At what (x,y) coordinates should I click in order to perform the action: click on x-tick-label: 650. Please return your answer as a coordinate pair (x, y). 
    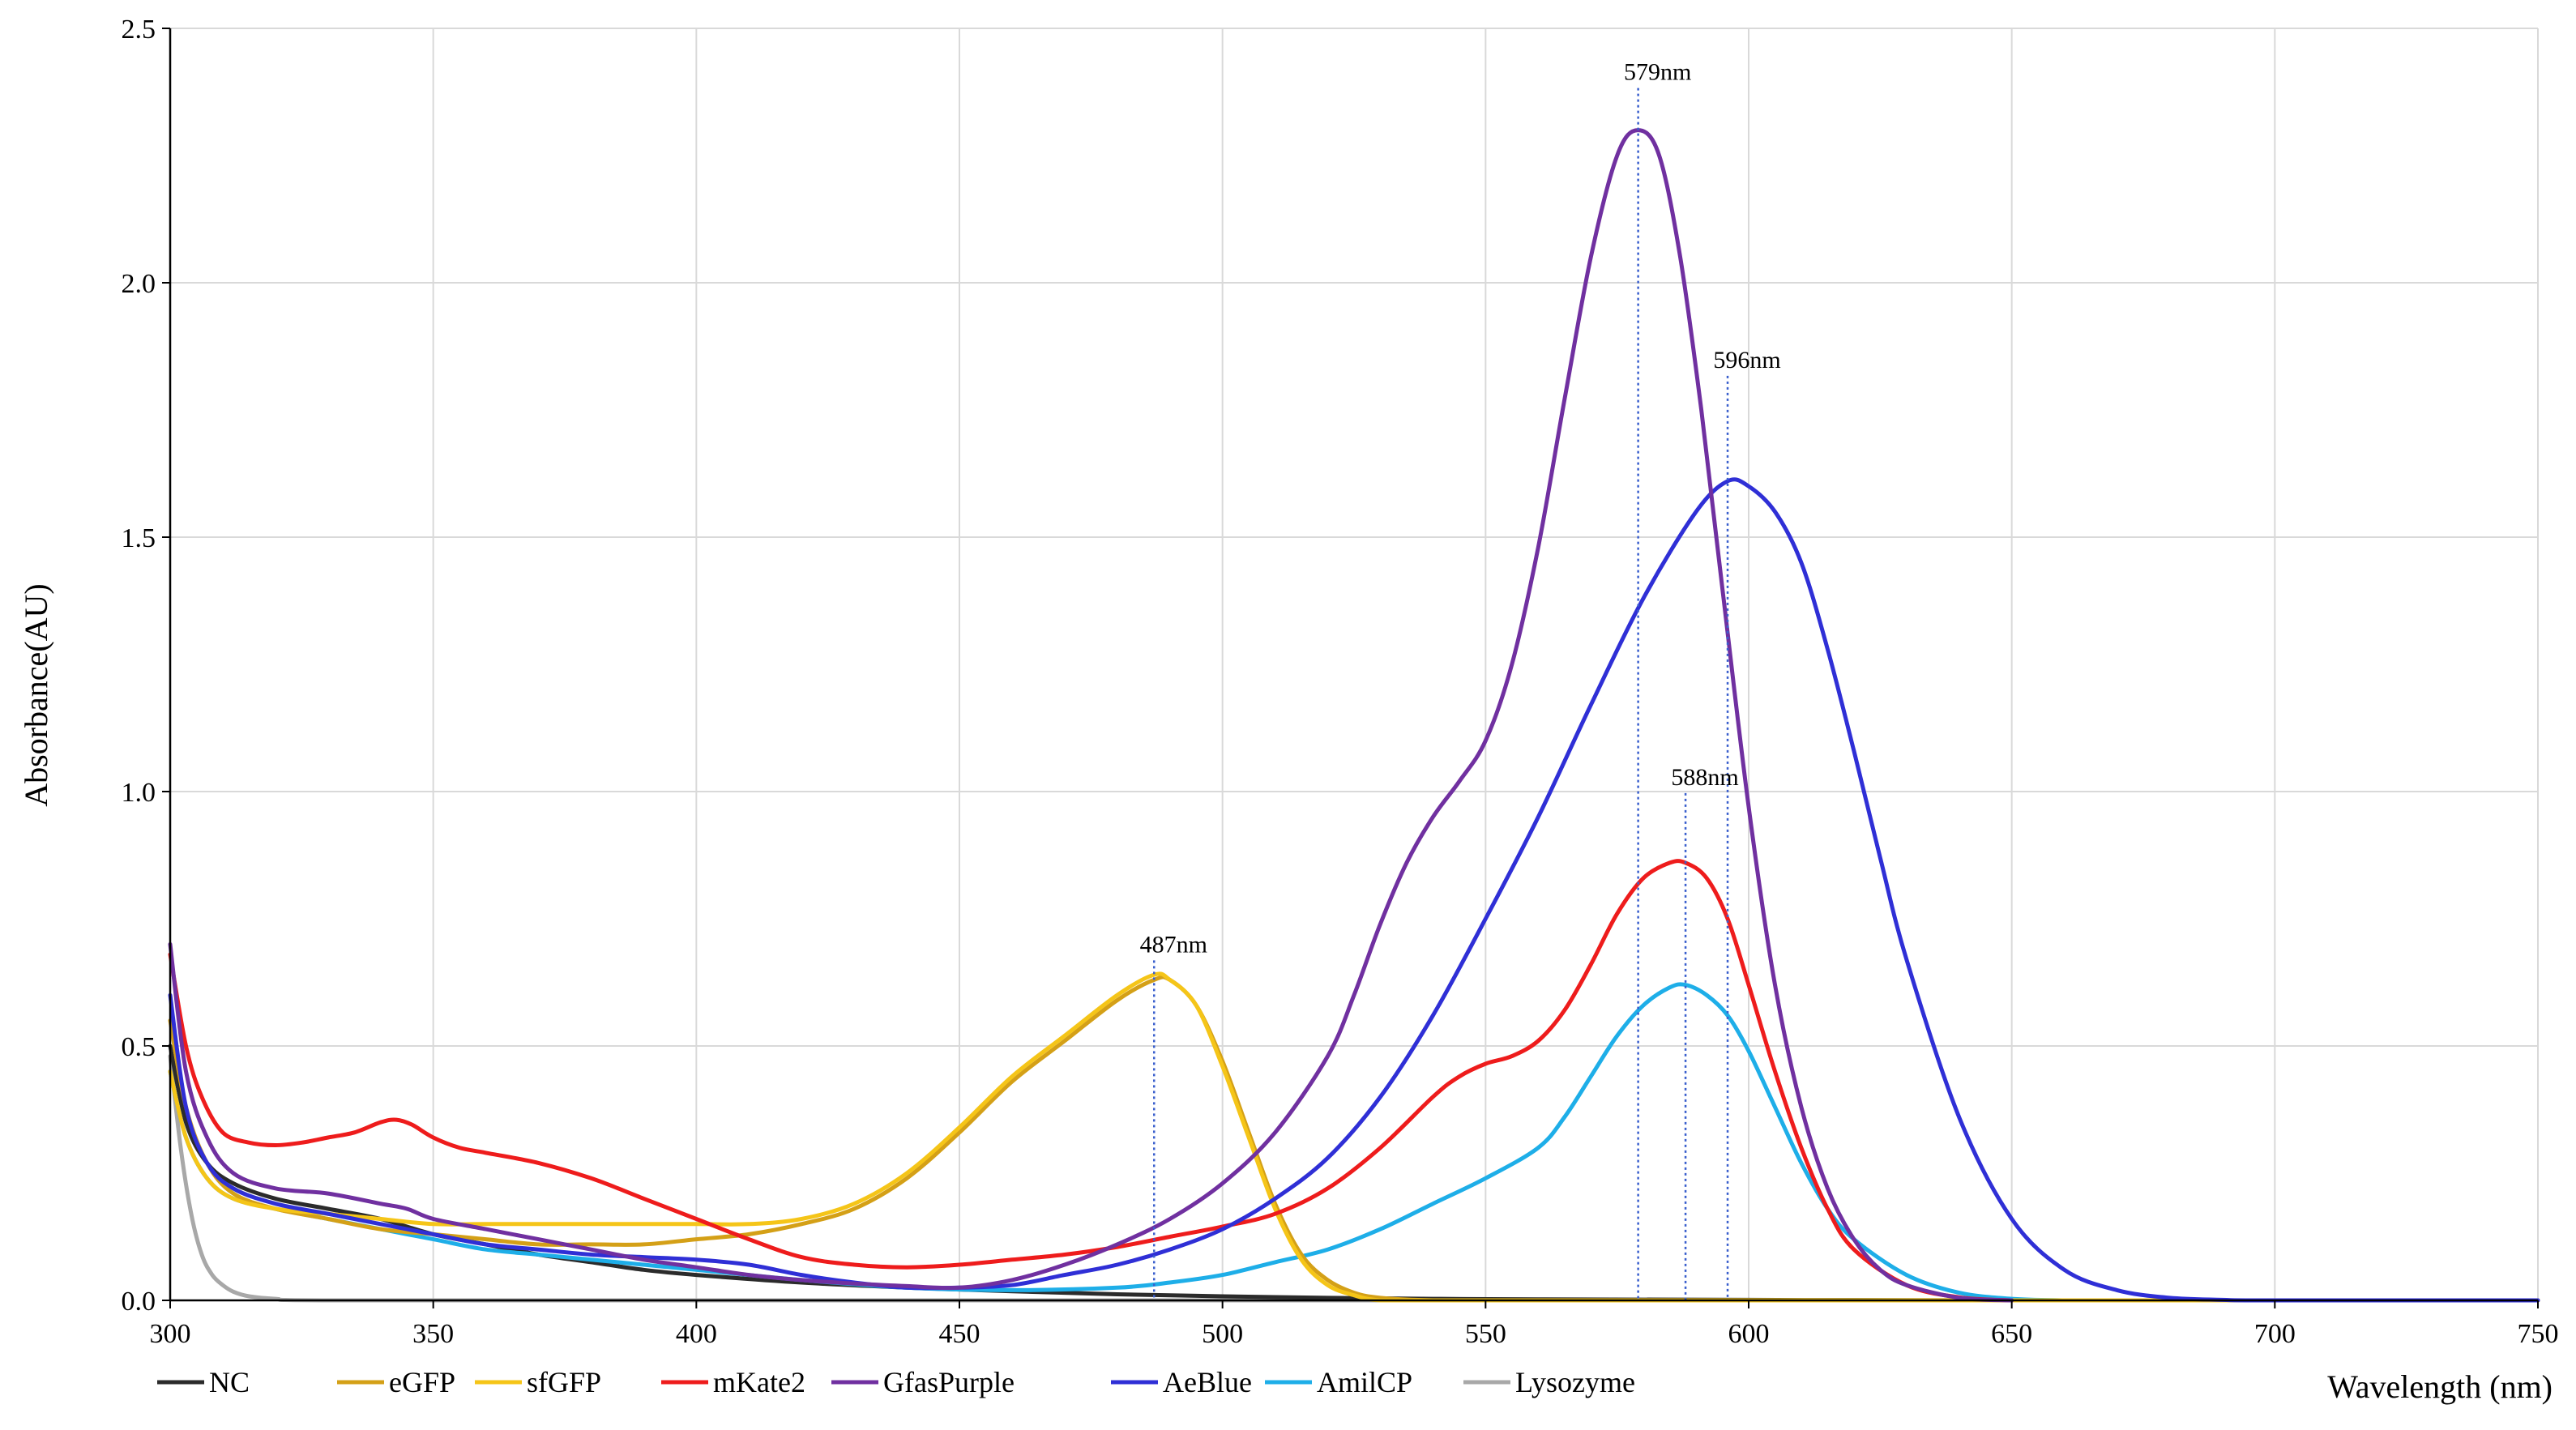
    Looking at the image, I should click on (2011, 1334).